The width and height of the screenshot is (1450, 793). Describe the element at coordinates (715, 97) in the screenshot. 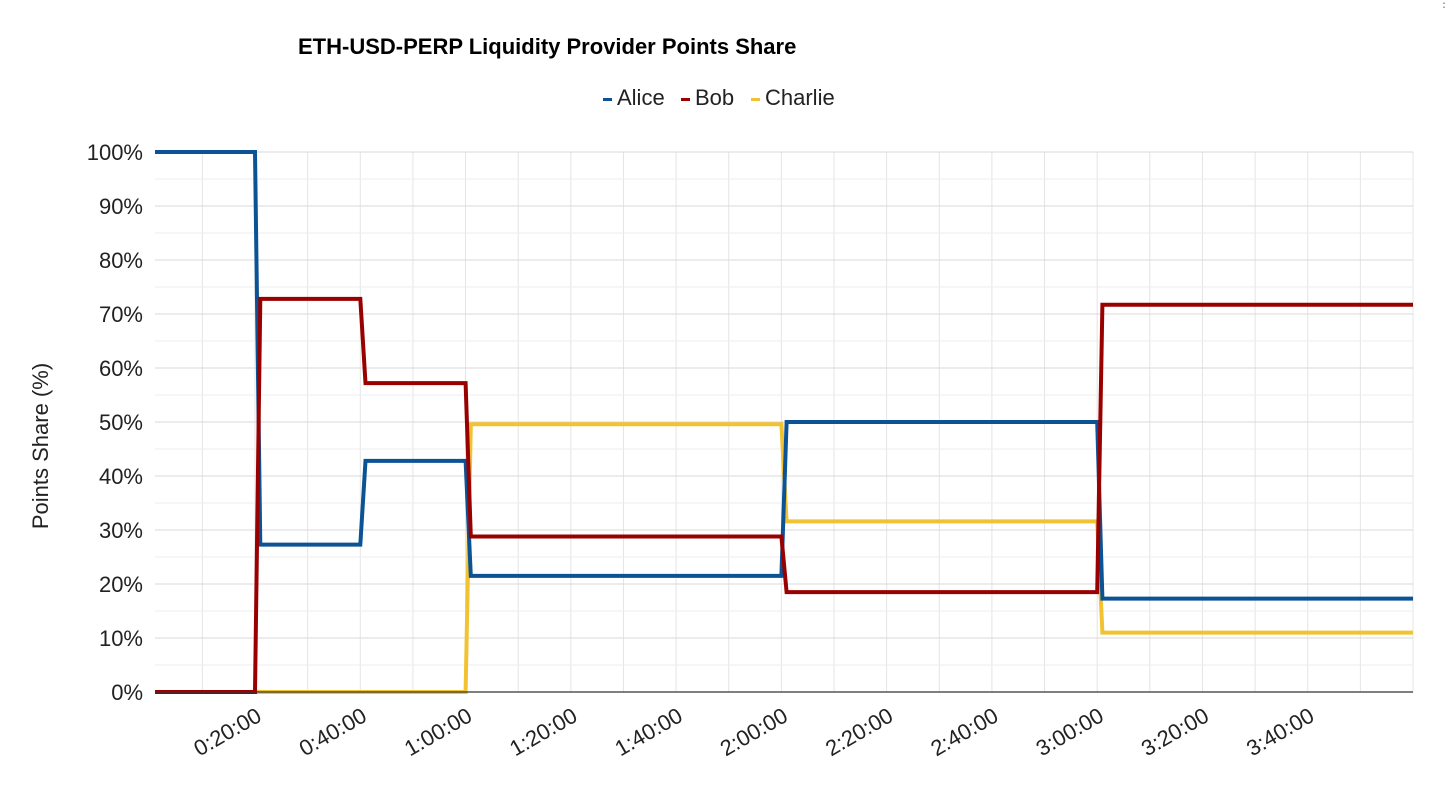

I see `legend-label: Bob` at that location.